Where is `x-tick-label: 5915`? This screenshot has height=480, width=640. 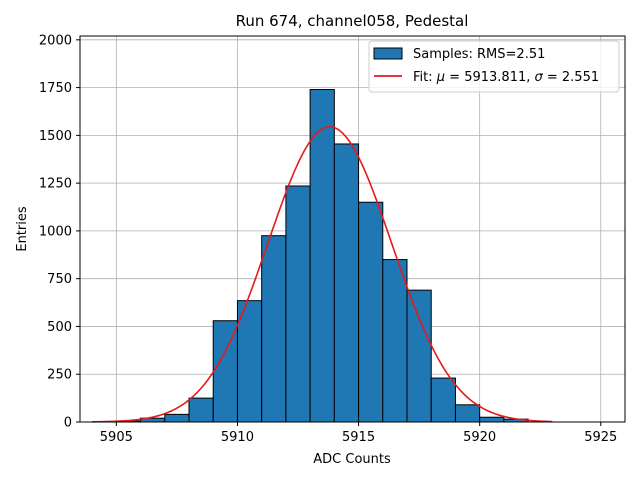
x-tick-label: 5915 is located at coordinates (358, 437).